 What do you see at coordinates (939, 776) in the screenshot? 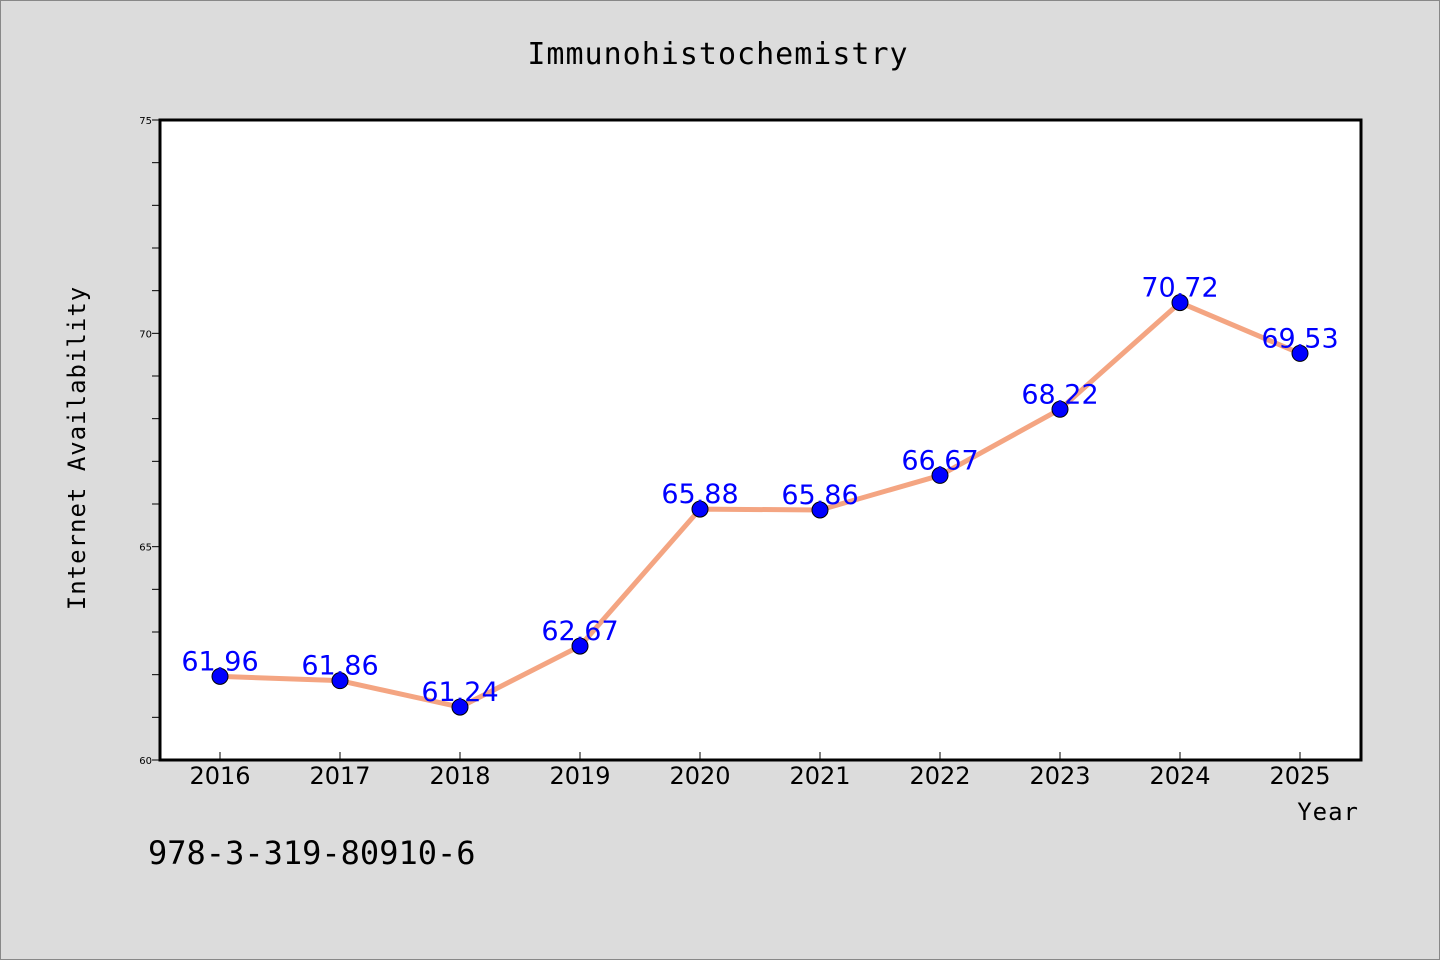
I see `x-tick-label: 2022` at bounding box center [939, 776].